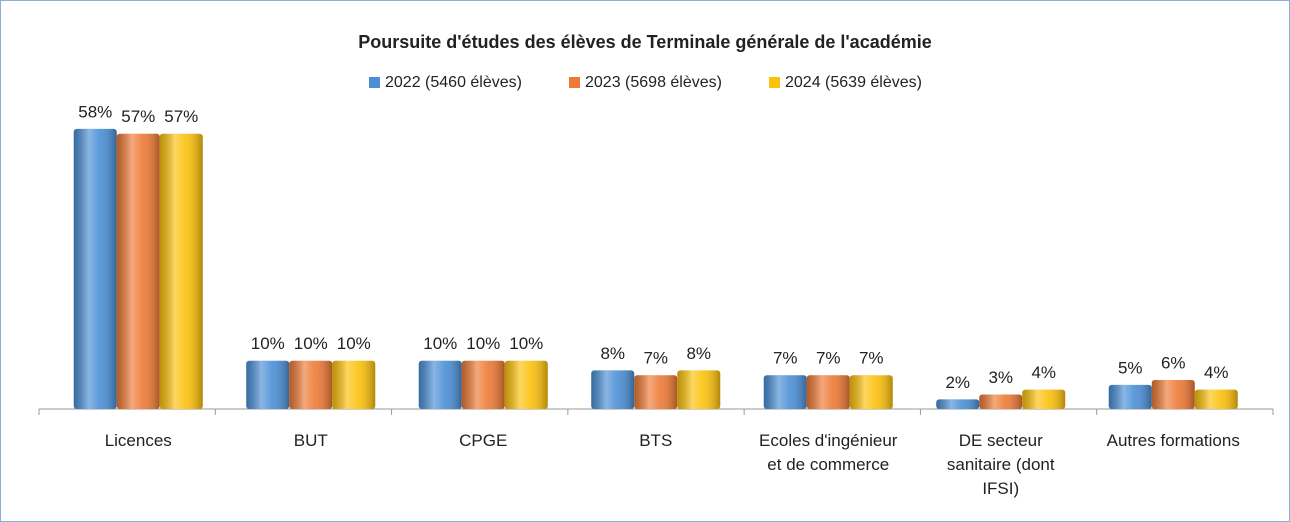 Image resolution: width=1290 pixels, height=522 pixels. I want to click on legend-label: 2024 (5639 élèves), so click(853, 82).